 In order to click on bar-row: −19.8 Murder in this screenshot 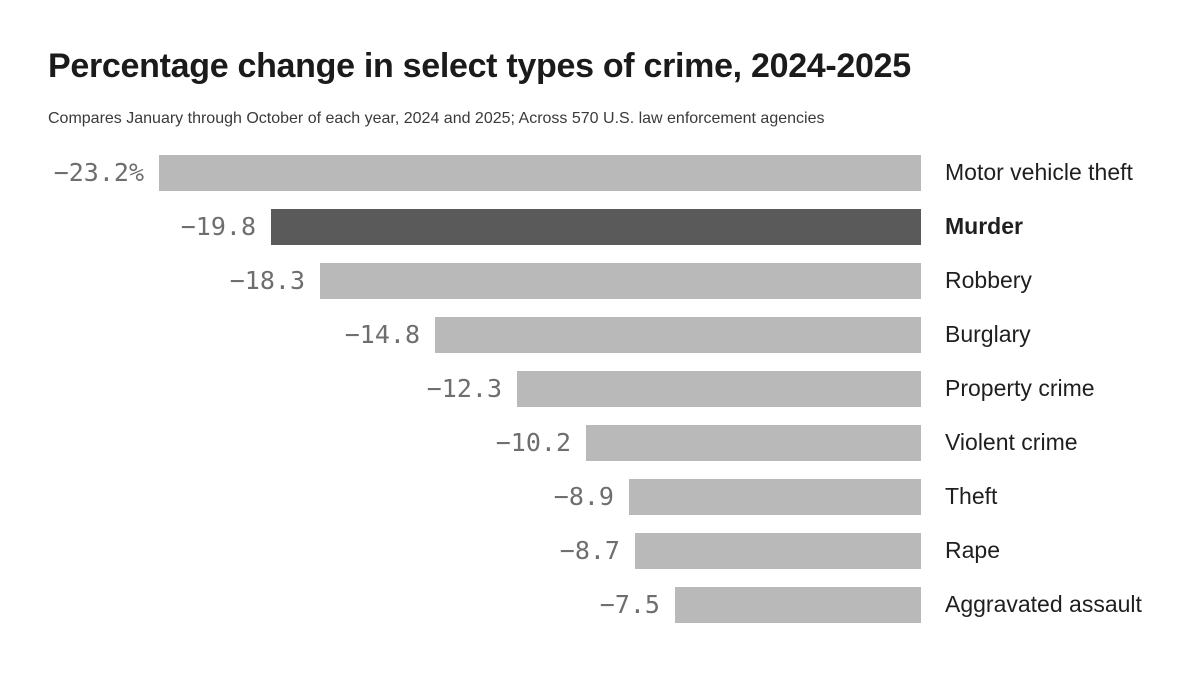, I will do `click(600, 227)`.